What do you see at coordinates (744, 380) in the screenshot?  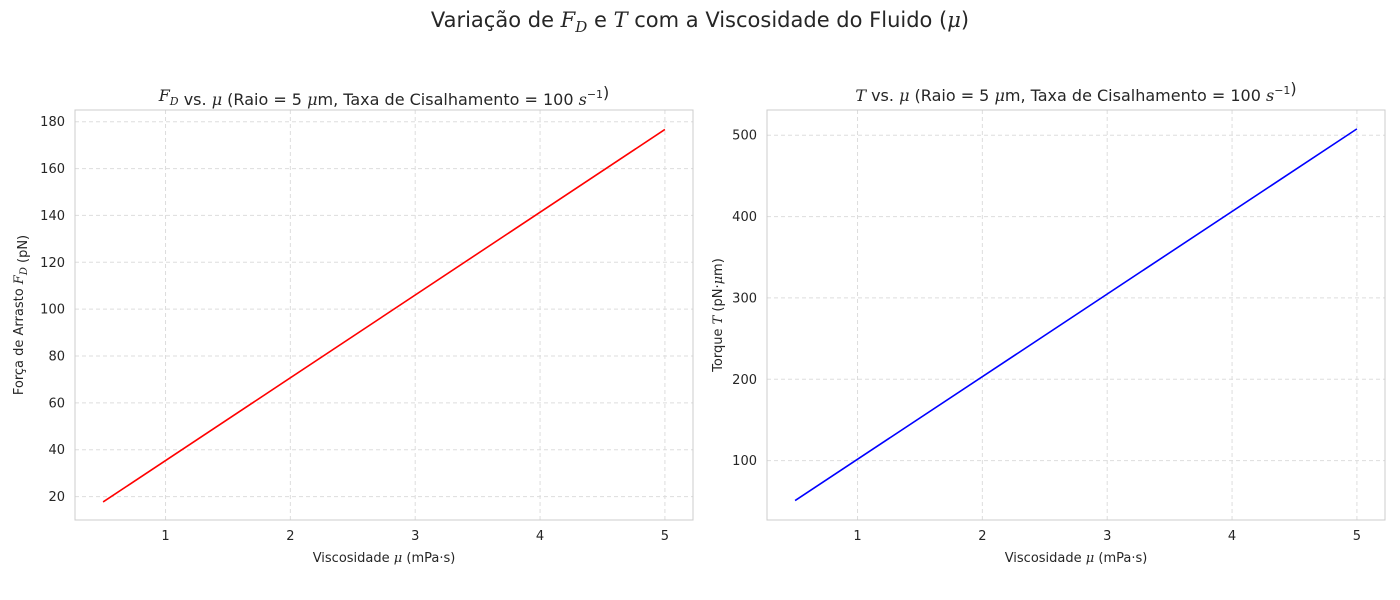 I see `y-tick-label: 200` at bounding box center [744, 380].